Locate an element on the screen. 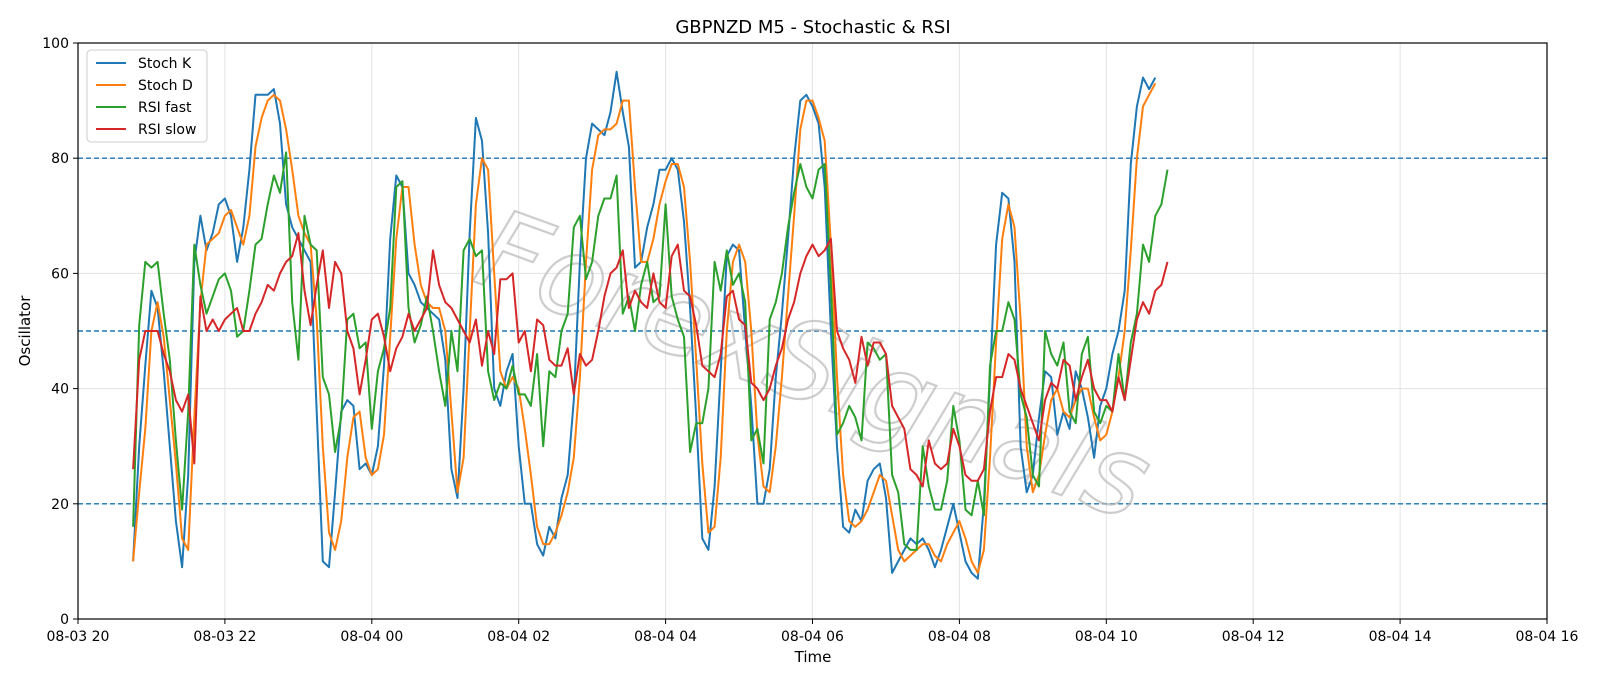  legend: Stoch K Stoch D RSI fast RSI slow is located at coordinates (147, 96).